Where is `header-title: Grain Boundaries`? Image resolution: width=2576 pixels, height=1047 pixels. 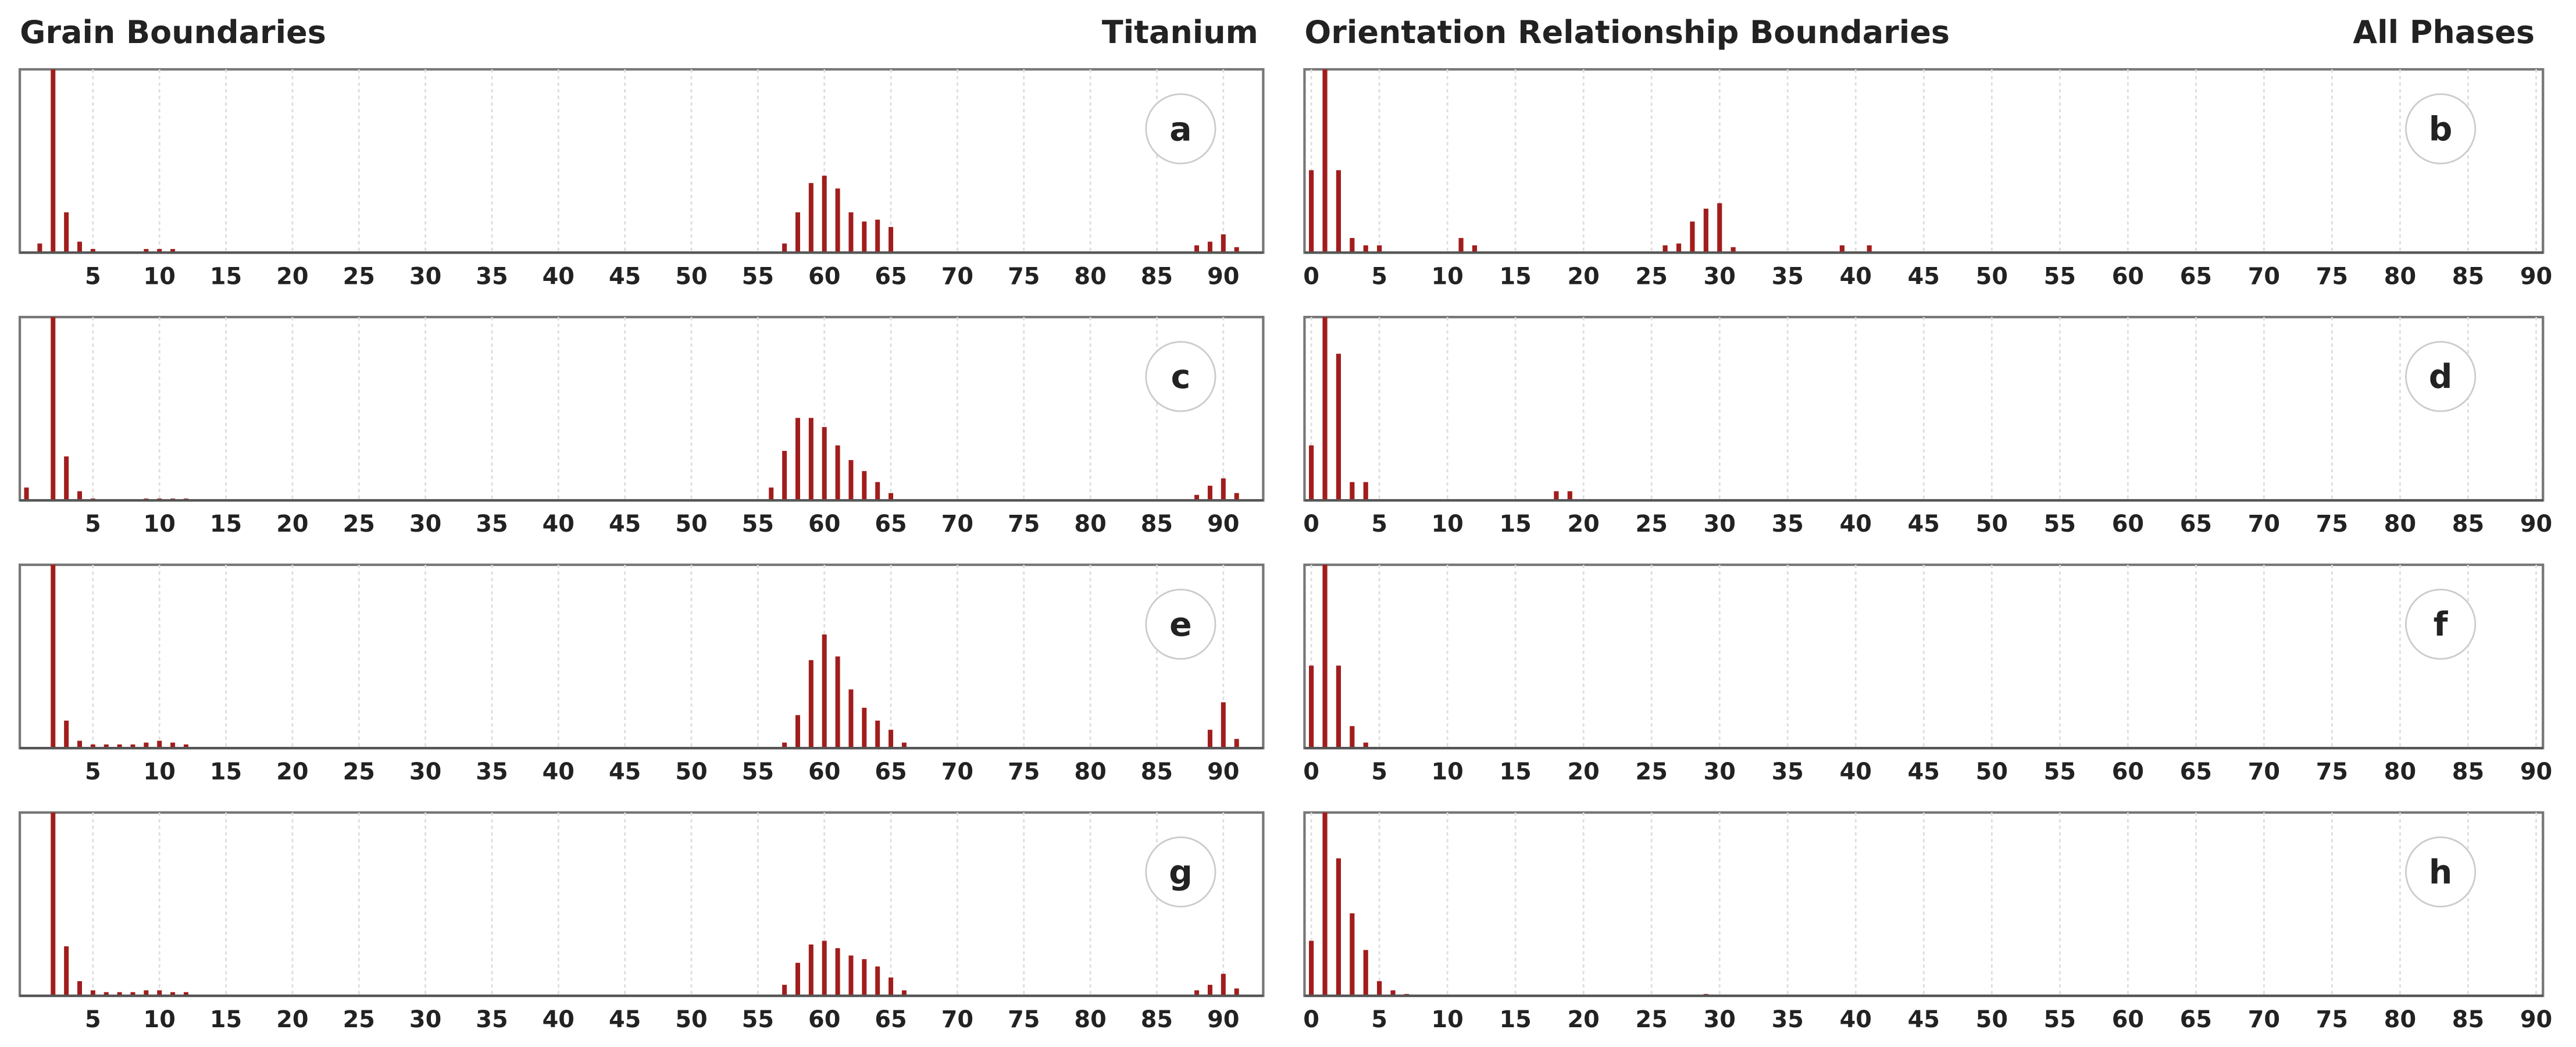 header-title: Grain Boundaries is located at coordinates (173, 32).